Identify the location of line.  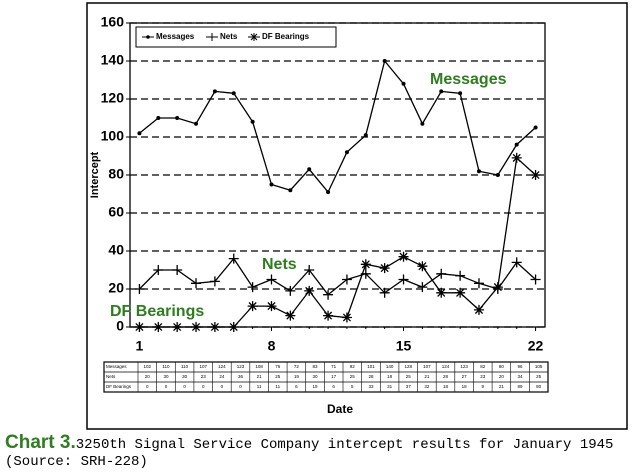
(337, 276).